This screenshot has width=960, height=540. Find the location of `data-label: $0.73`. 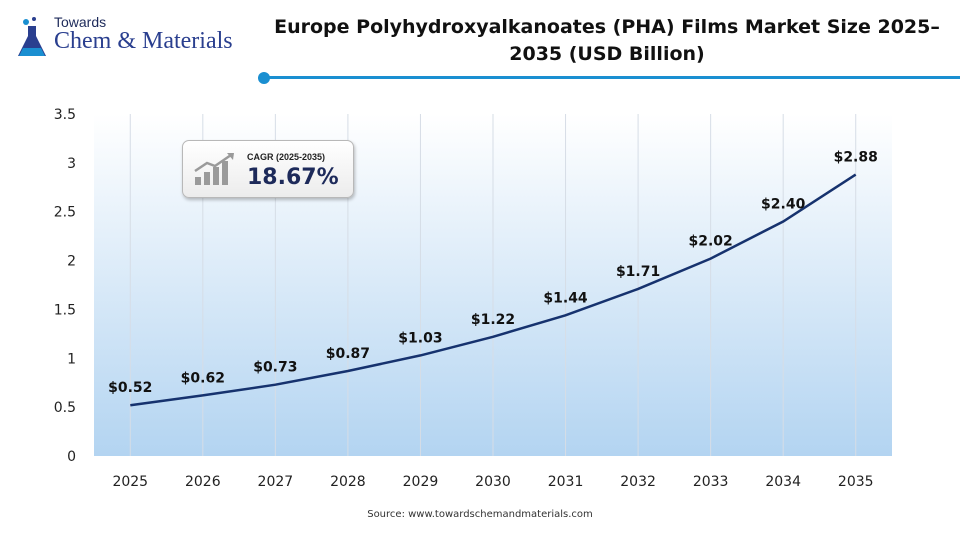

data-label: $0.73 is located at coordinates (275, 368).